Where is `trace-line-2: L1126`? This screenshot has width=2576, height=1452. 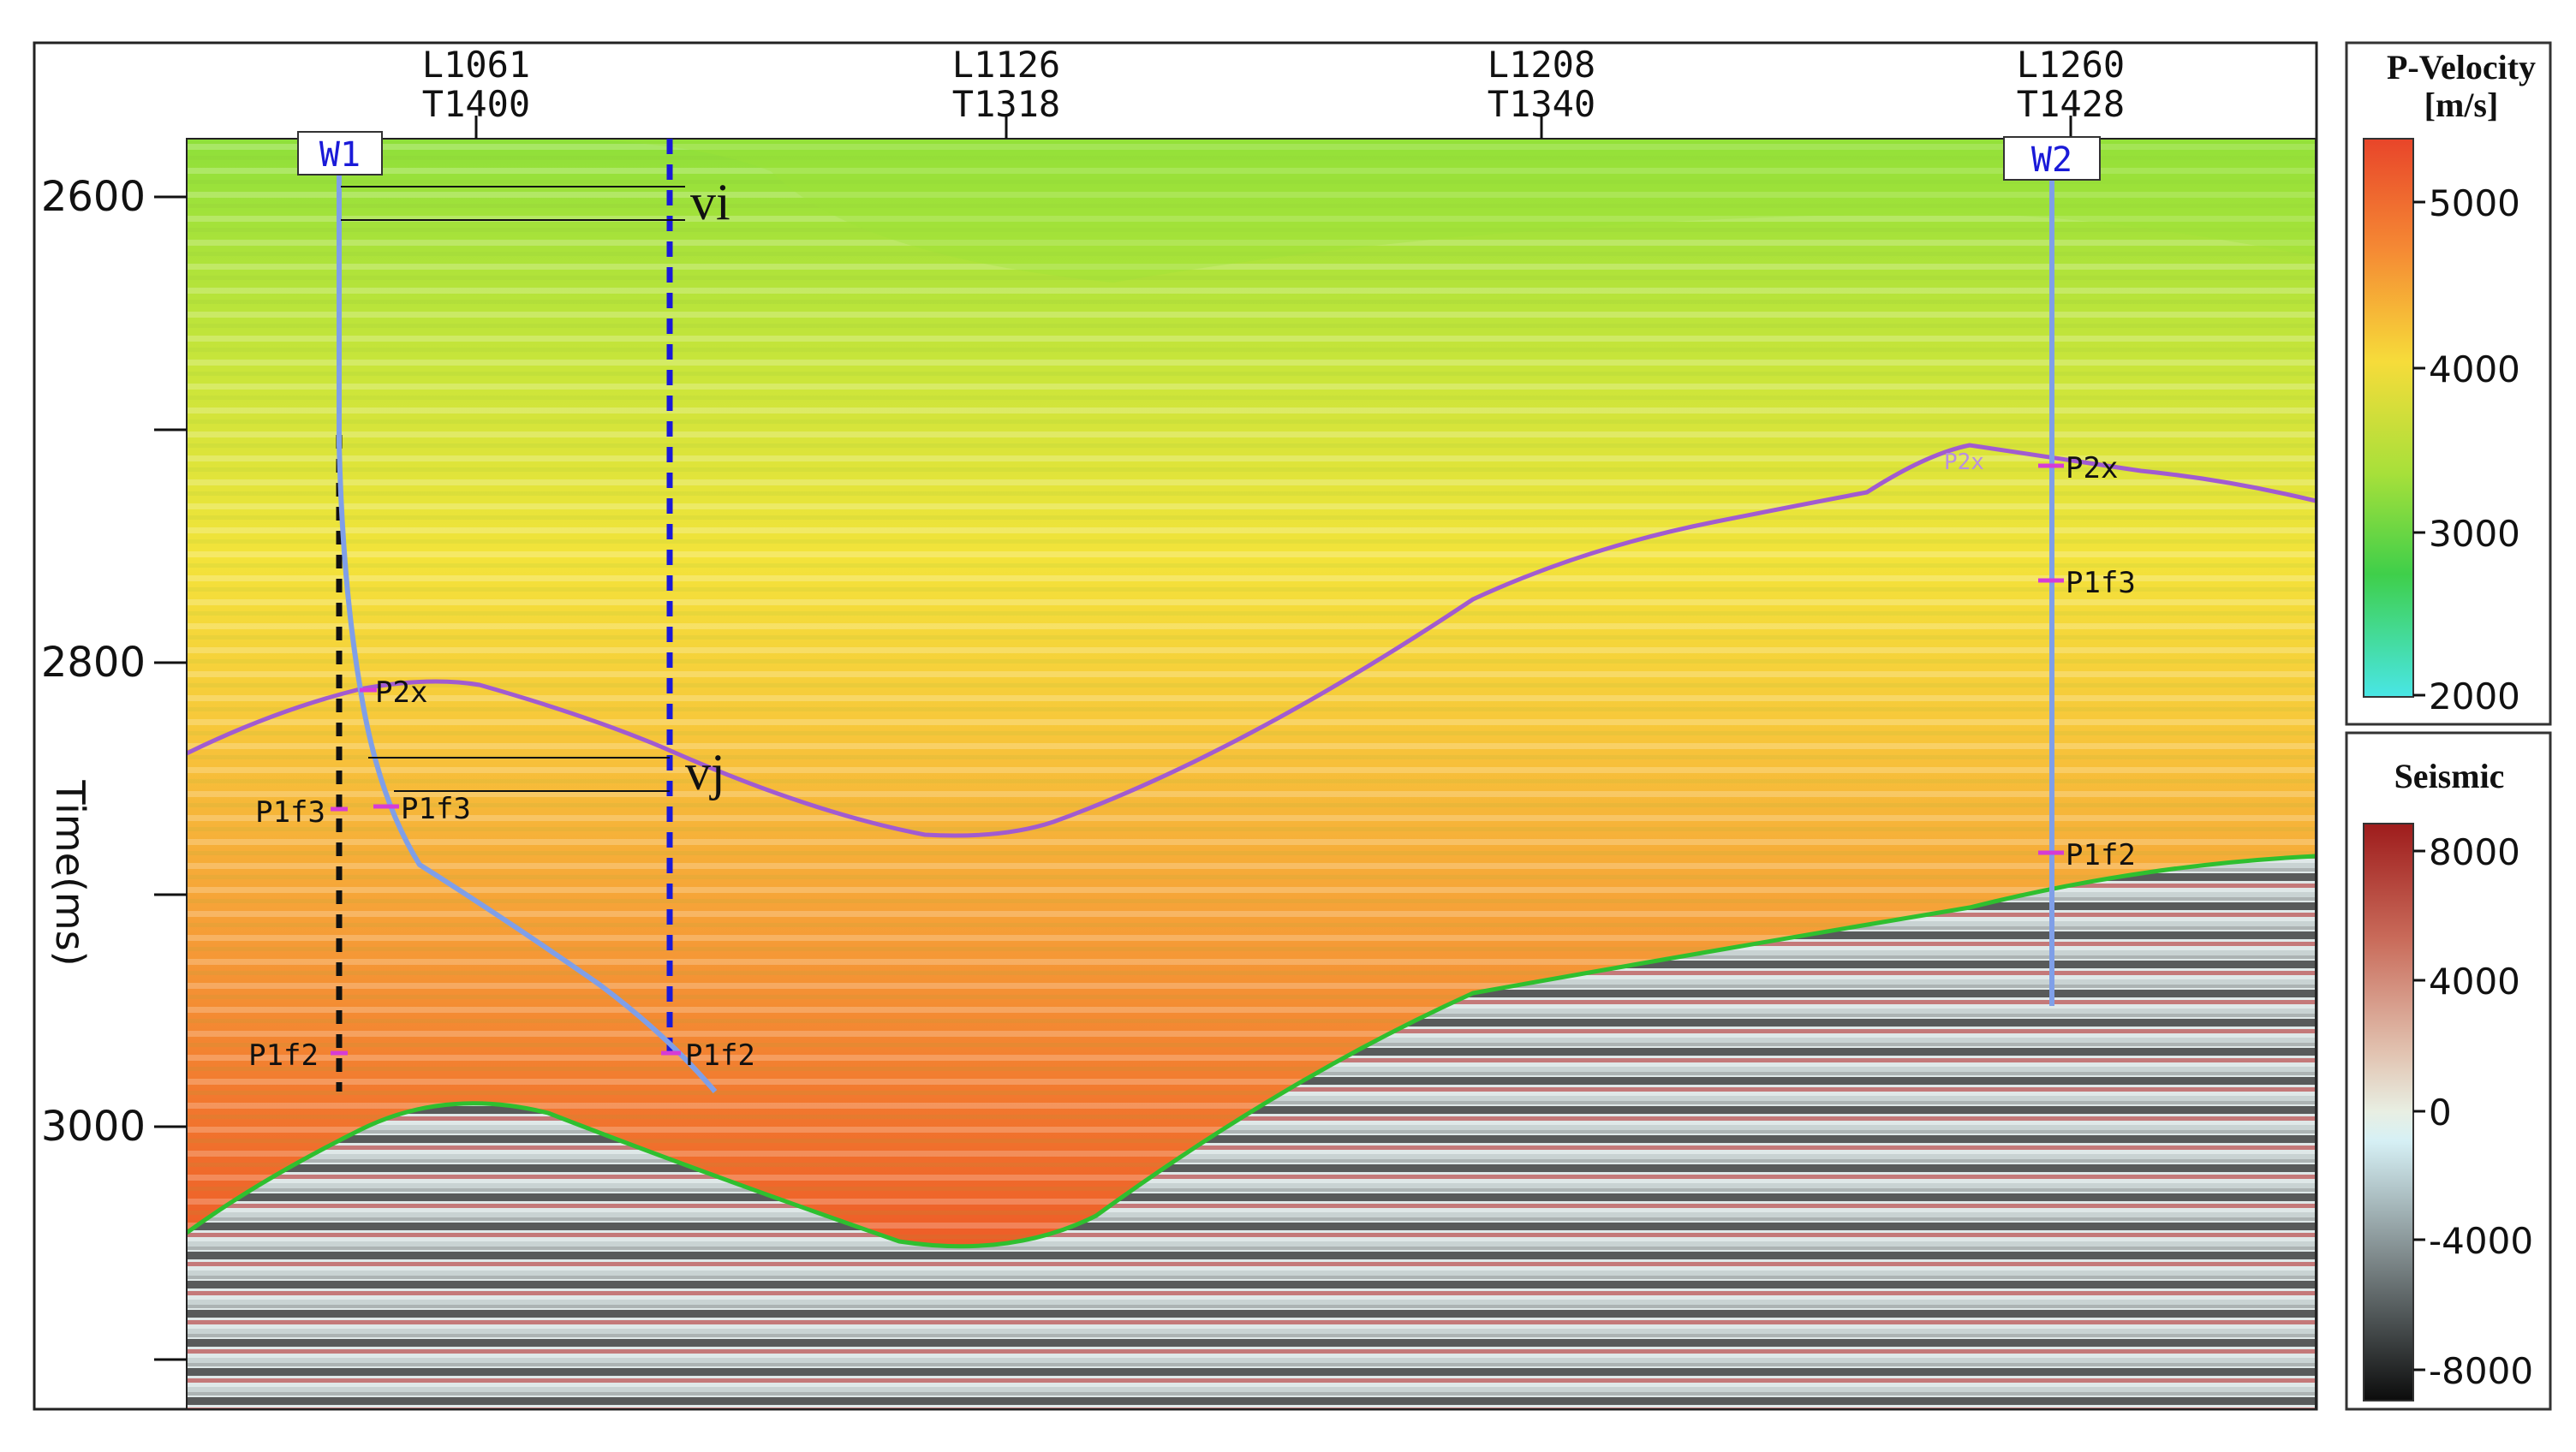
trace-line-2: L1126 is located at coordinates (1006, 65).